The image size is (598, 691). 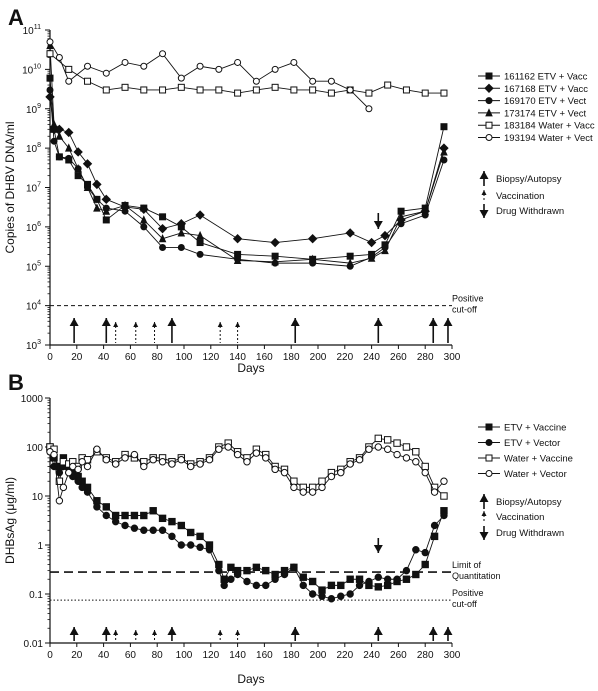 I want to click on panel-b-x-tick-label: 180, so click(x=291, y=655).